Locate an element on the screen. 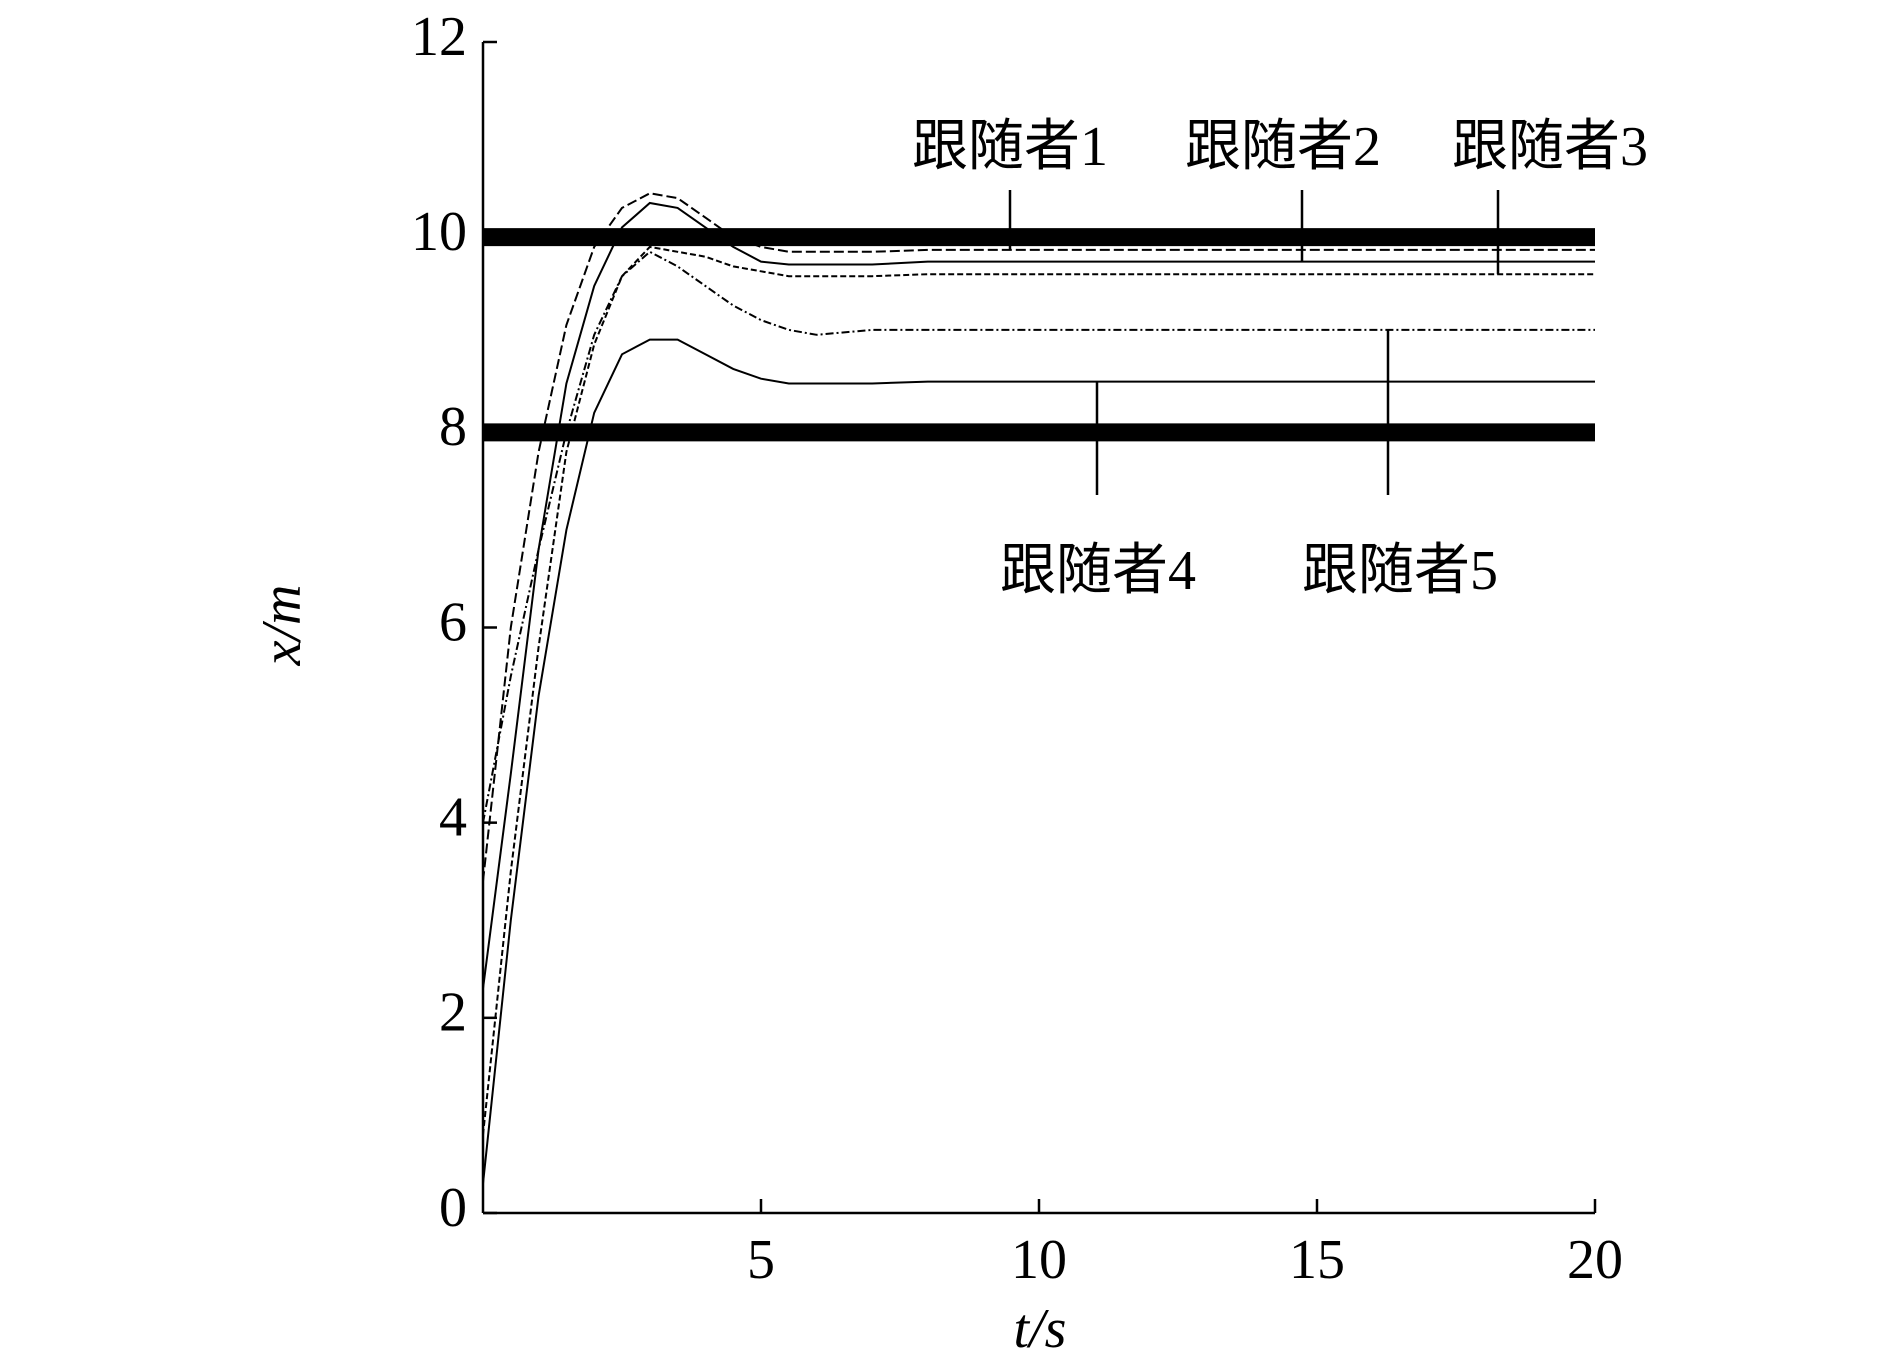 The image size is (1890, 1370). y-tick-label: 4 is located at coordinates (453, 818).